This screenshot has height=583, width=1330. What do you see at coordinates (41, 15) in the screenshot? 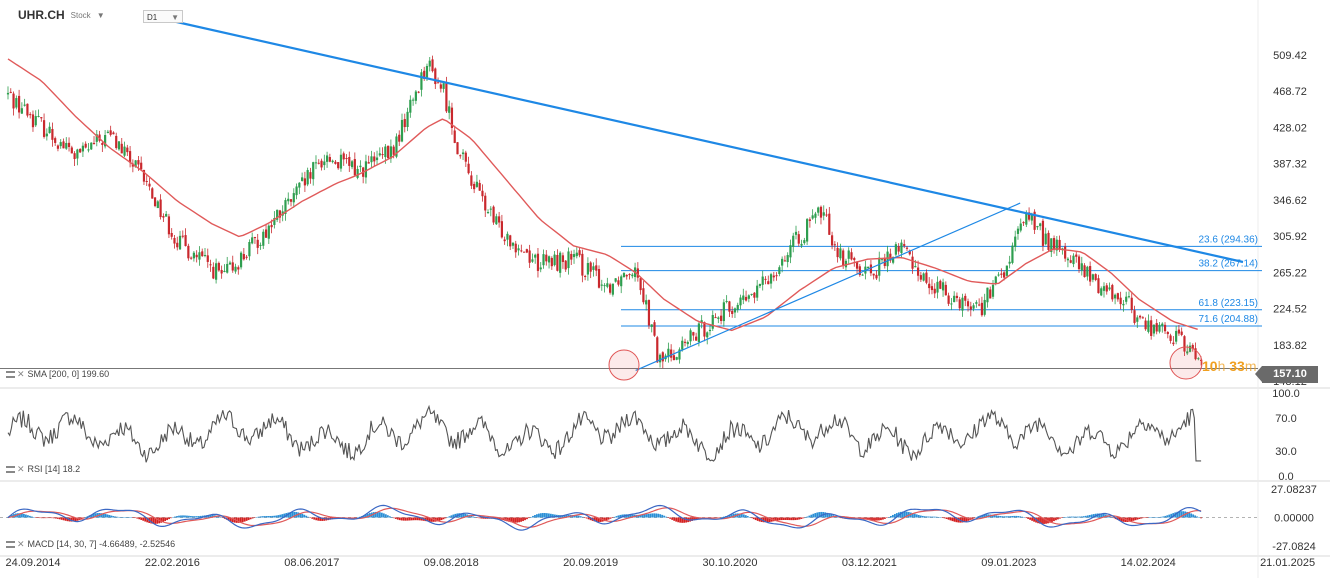
I see `symbol-label: UHR.CH` at bounding box center [41, 15].